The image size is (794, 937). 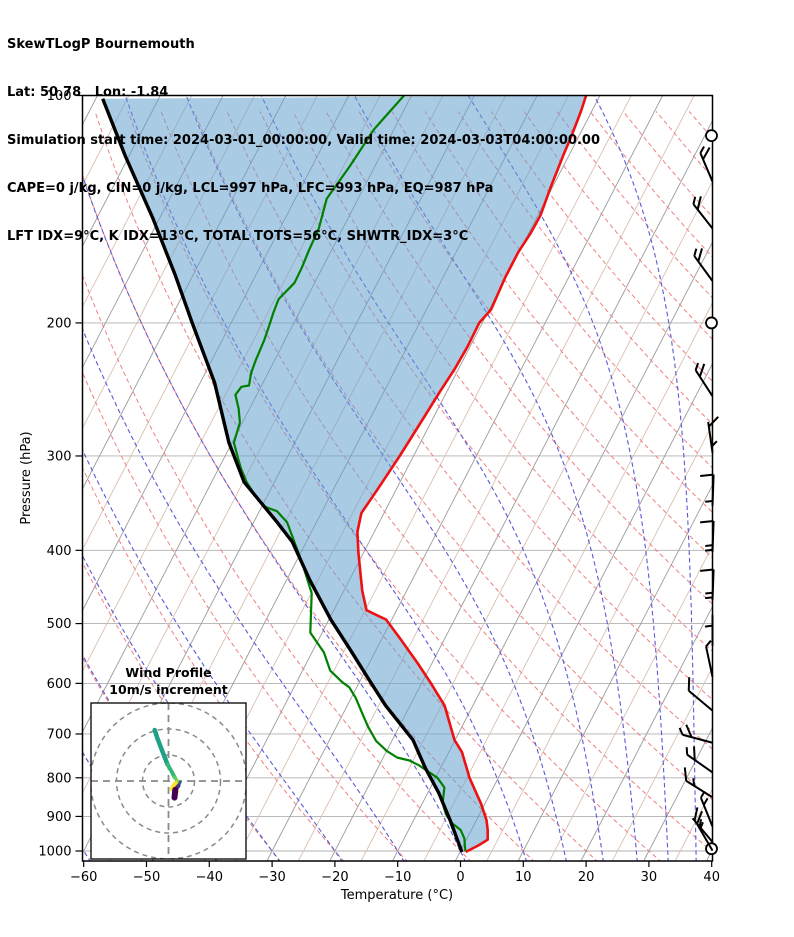 What do you see at coordinates (586, 877) in the screenshot?
I see `x-tick-label: 20` at bounding box center [586, 877].